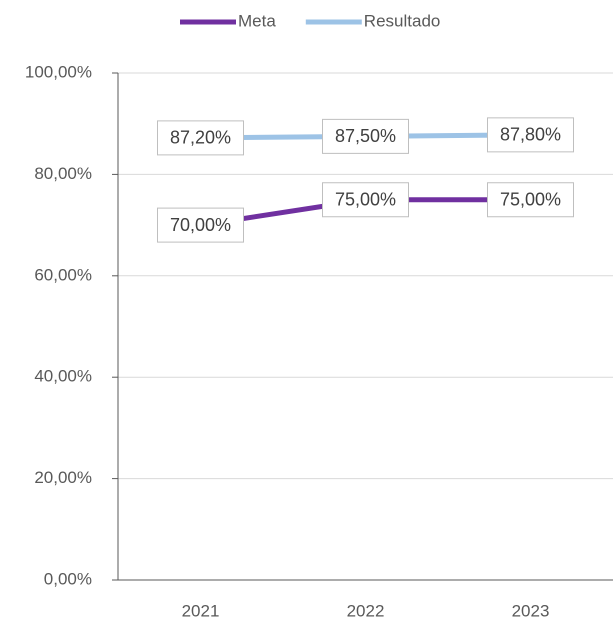 This screenshot has width=613, height=620. I want to click on y-tick-label: 100,00%, so click(58, 71).